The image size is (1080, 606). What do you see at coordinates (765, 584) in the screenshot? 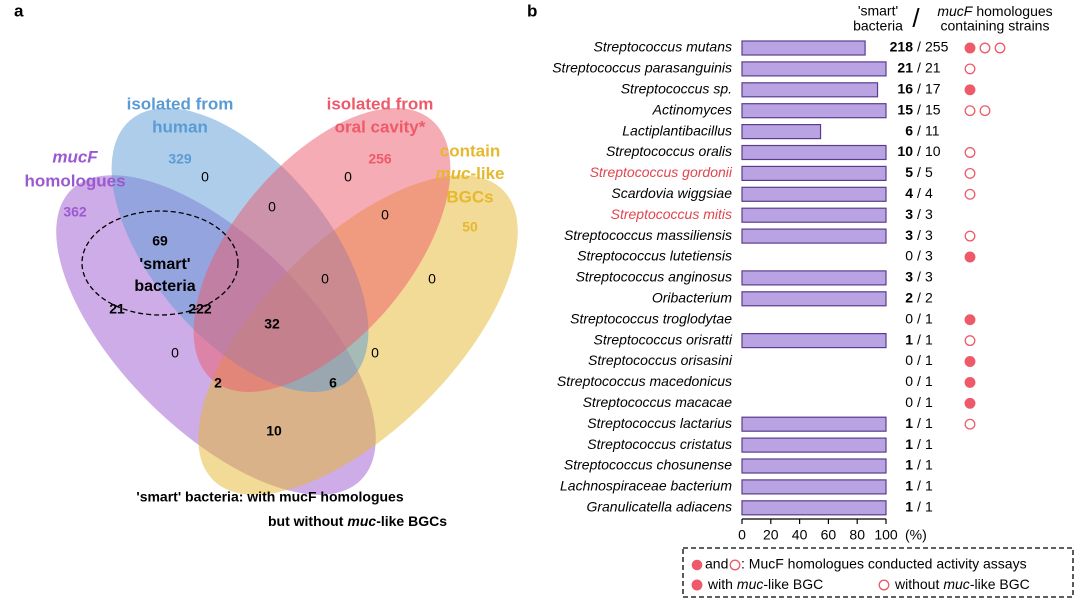
I see `legend-text: with muc-like BGC` at bounding box center [765, 584].